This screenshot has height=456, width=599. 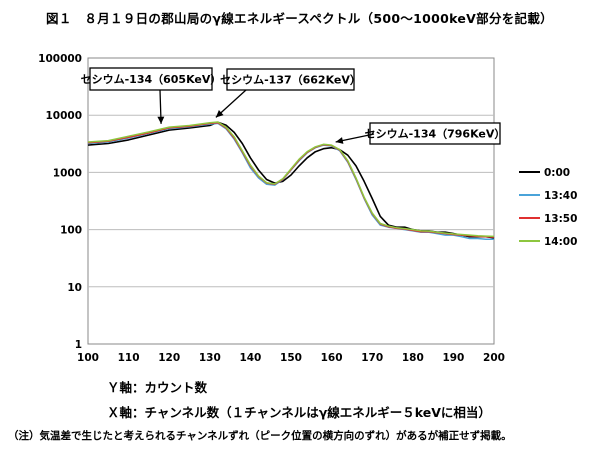 I want to click on x-tick-label: 200, so click(x=494, y=358).